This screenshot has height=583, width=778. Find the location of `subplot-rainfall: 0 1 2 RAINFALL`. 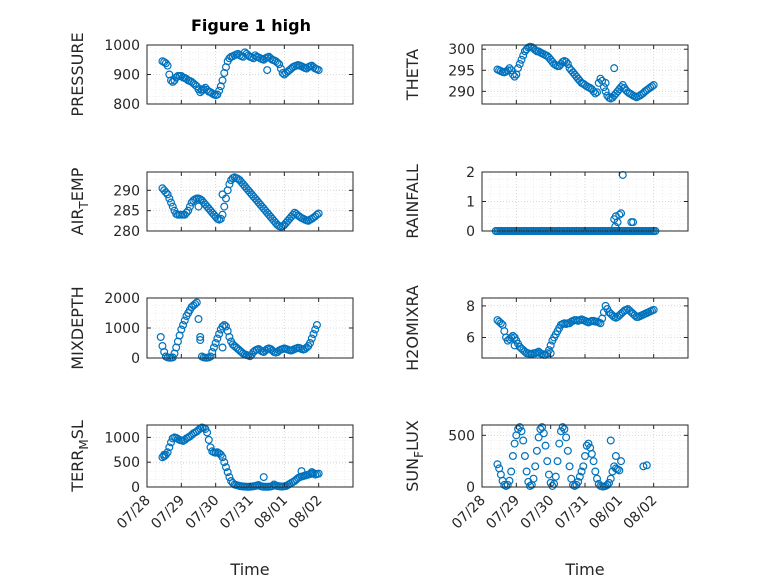

subplot-rainfall: 0 1 2 RAINFALL is located at coordinates (546, 202).